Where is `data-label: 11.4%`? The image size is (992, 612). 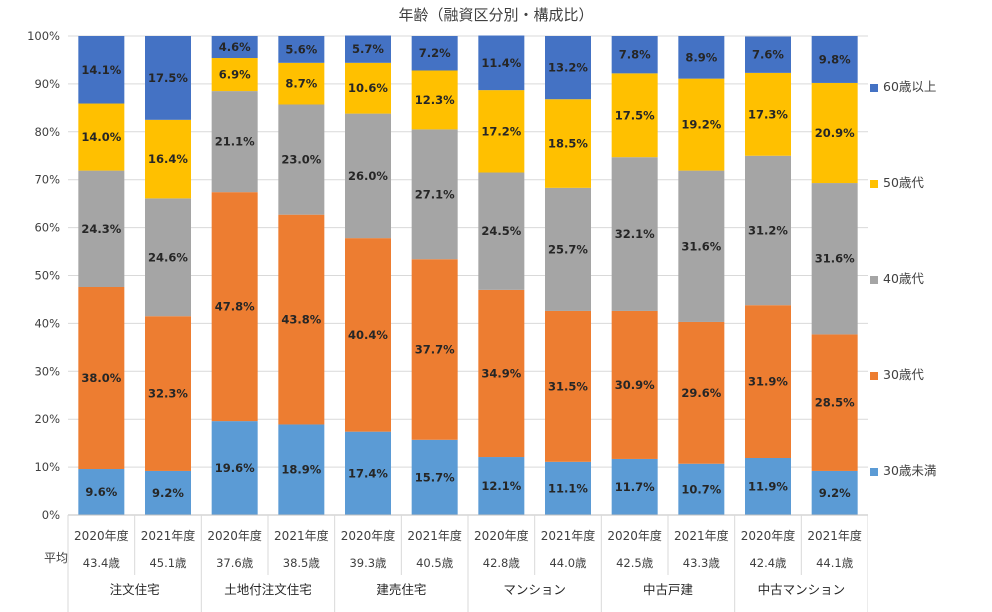 data-label: 11.4% is located at coordinates (501, 63).